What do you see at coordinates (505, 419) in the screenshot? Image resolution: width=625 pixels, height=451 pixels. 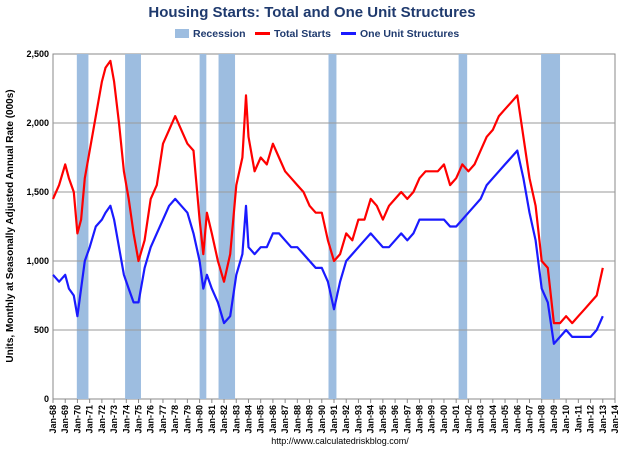 I see `x-tick-label: Jan-05` at bounding box center [505, 419].